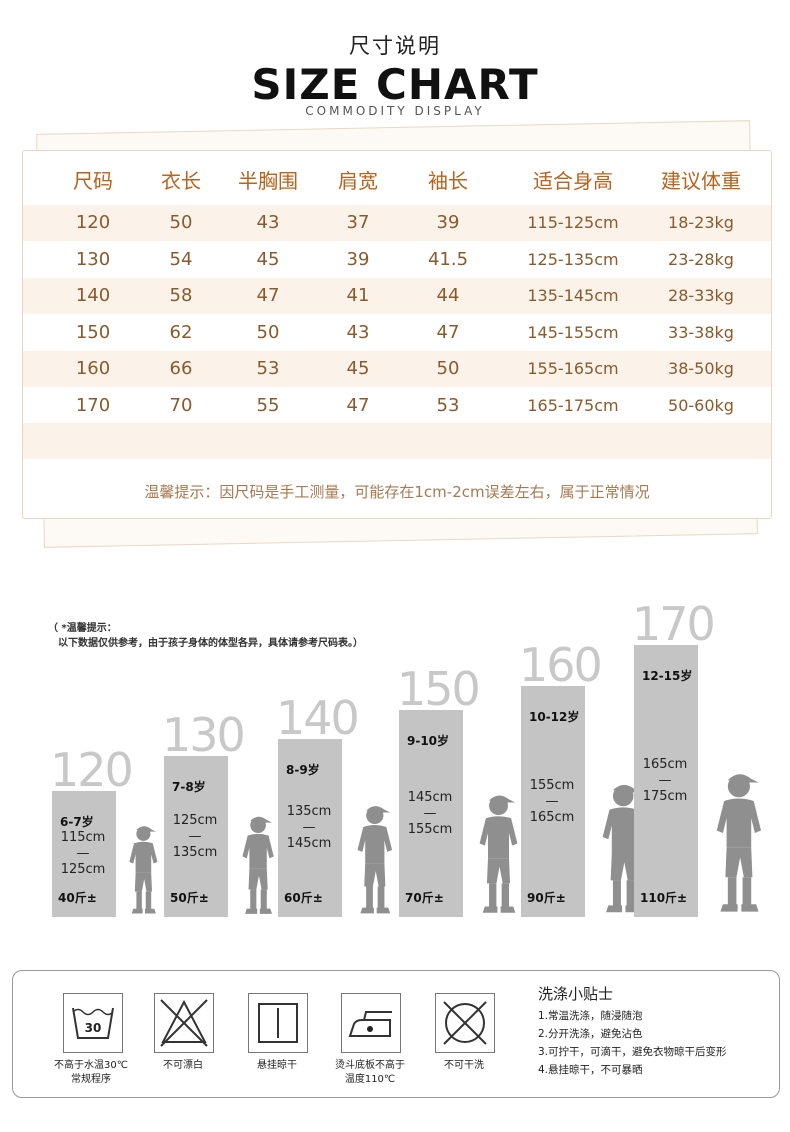 The width and height of the screenshot is (790, 1132). I want to click on wash-label-1: 不高于水温30℃, so click(91, 1065).